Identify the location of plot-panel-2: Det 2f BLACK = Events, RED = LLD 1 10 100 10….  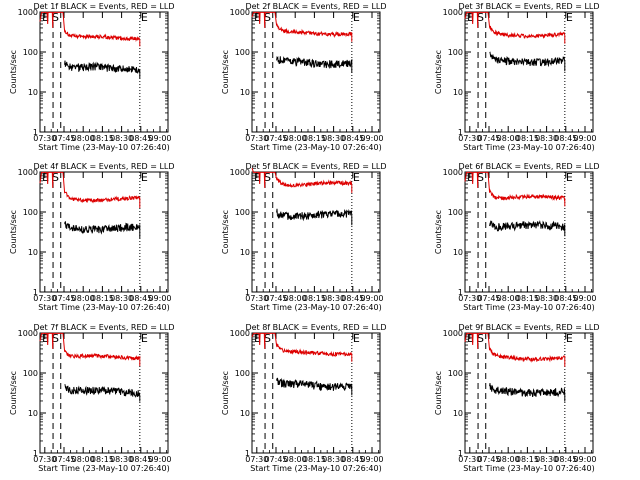
(304, 77).